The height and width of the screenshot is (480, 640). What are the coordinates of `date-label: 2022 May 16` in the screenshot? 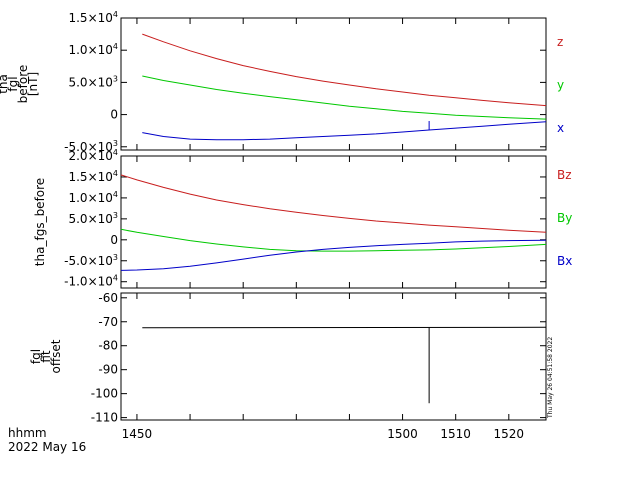 It's located at (47, 447).